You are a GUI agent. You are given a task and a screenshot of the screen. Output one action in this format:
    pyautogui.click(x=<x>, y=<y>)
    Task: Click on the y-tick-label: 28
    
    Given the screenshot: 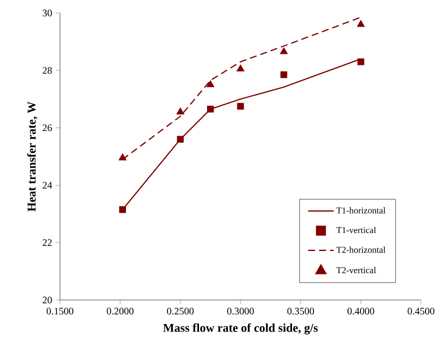 What is the action you would take?
    pyautogui.click(x=47, y=70)
    